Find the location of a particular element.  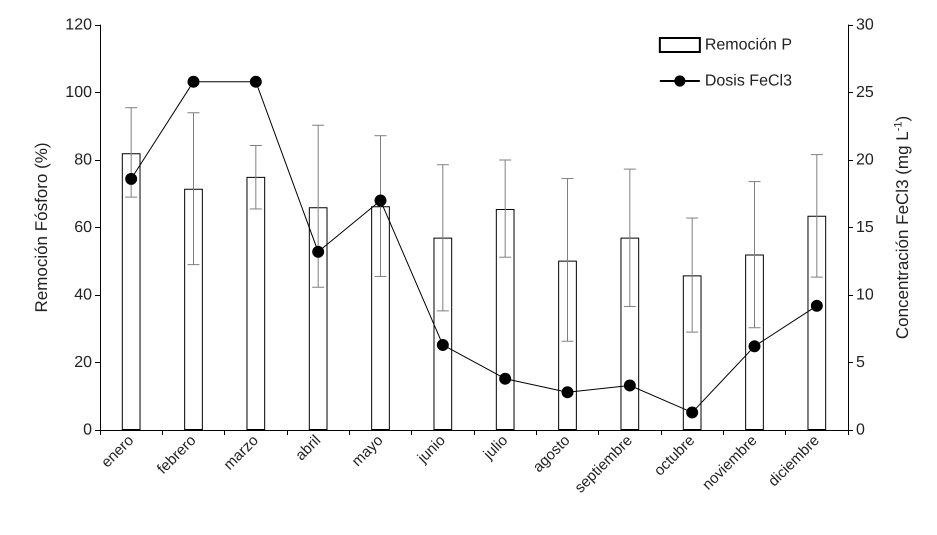

y-tick-label: 40 is located at coordinates (83, 295).